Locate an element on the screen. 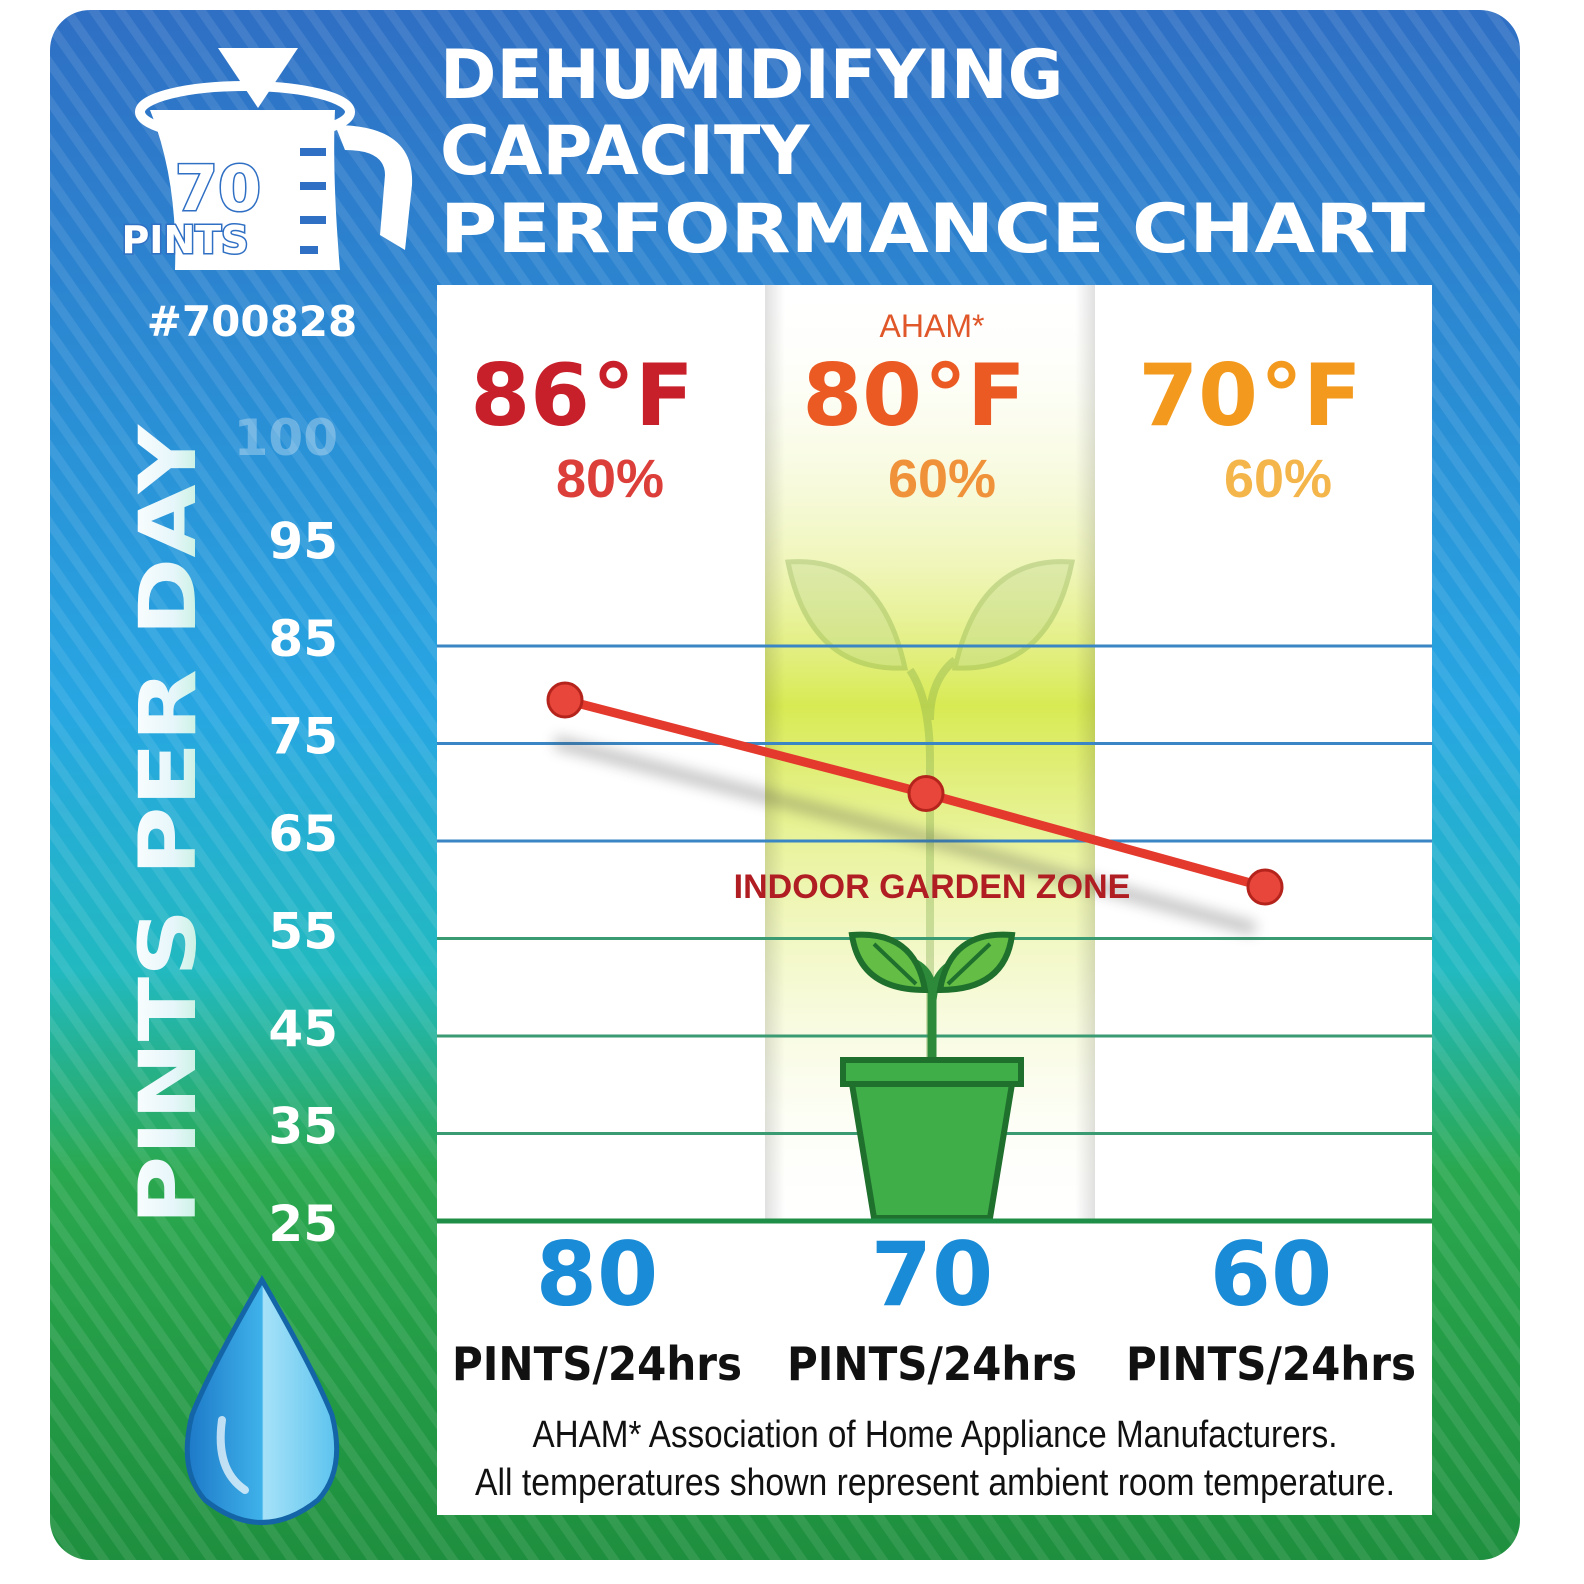 This screenshot has width=1584, height=1584. model-number: #700828 is located at coordinates (252, 321).